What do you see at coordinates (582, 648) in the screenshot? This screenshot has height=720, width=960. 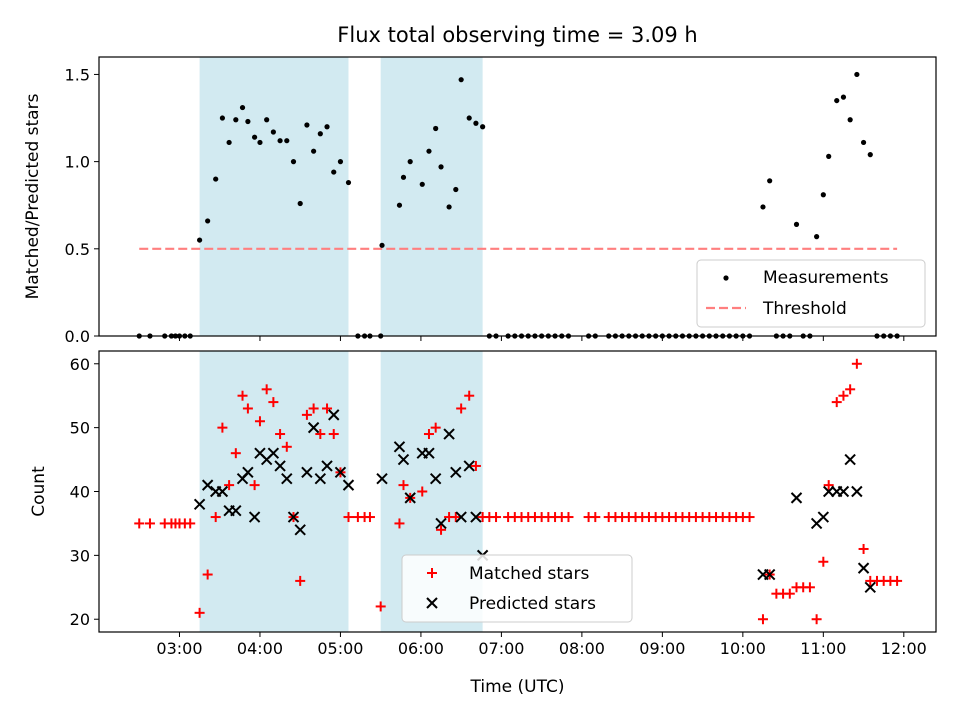 I see `x-tick-label: 08:00` at bounding box center [582, 648].